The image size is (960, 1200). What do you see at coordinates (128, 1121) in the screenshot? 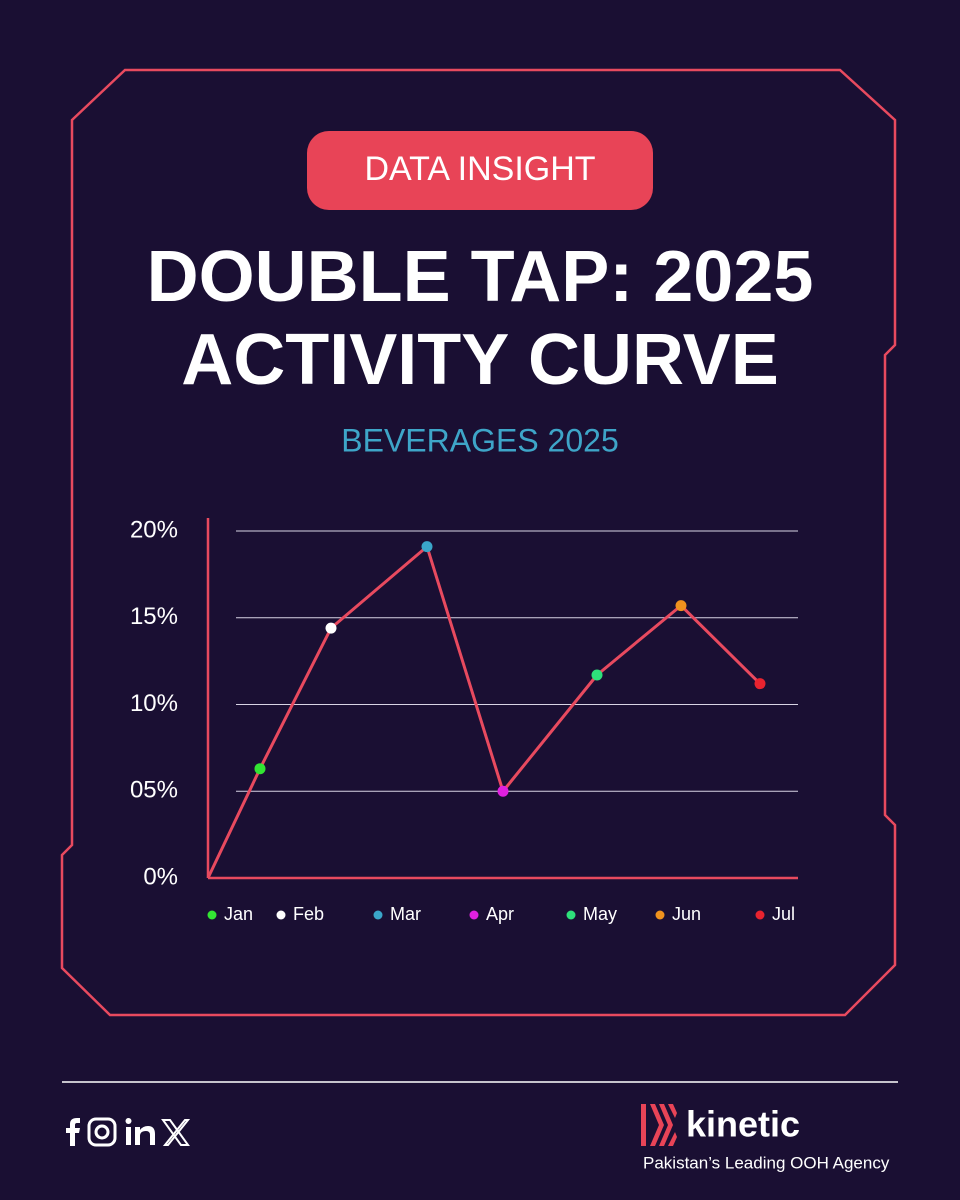
I see `linkedin-dot` at bounding box center [128, 1121].